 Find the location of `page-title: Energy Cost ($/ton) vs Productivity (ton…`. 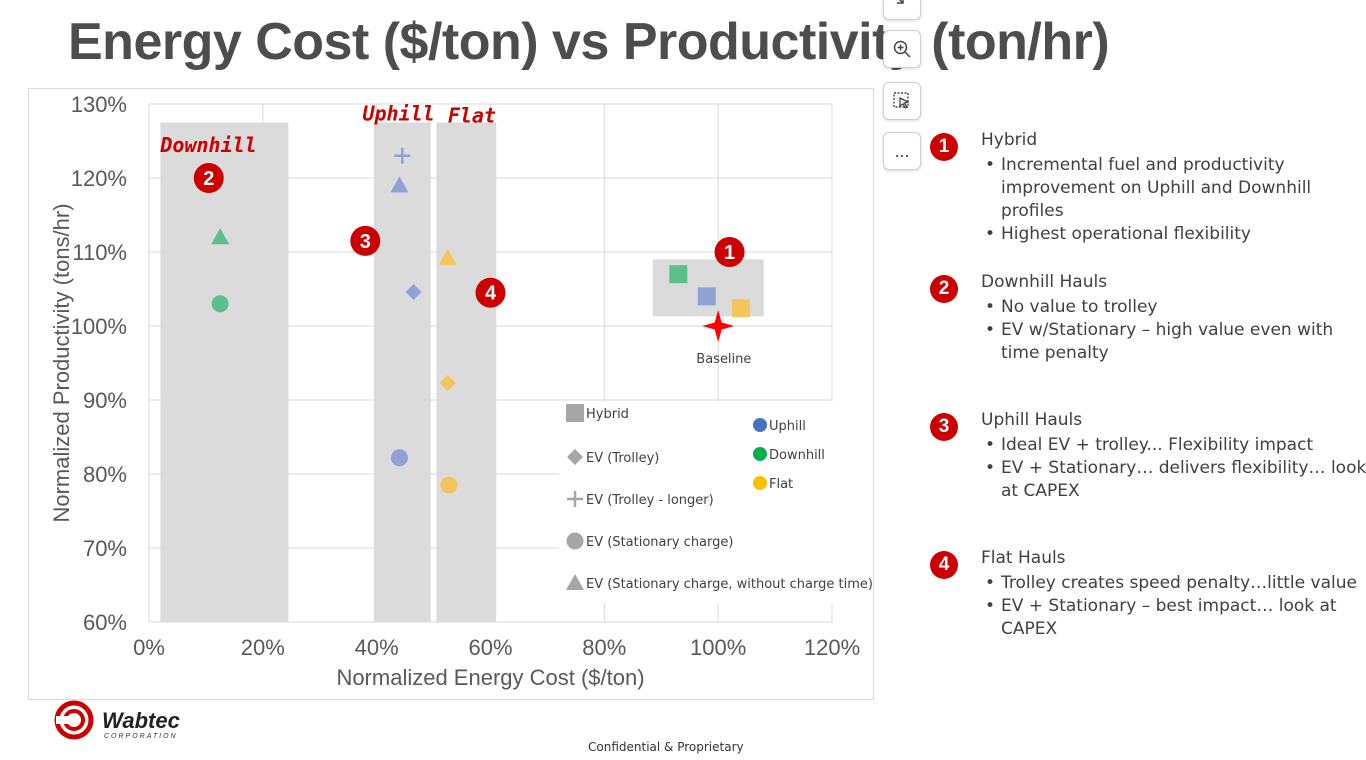

page-title: Energy Cost ($/ton) vs Productivity (ton… is located at coordinates (589, 42).